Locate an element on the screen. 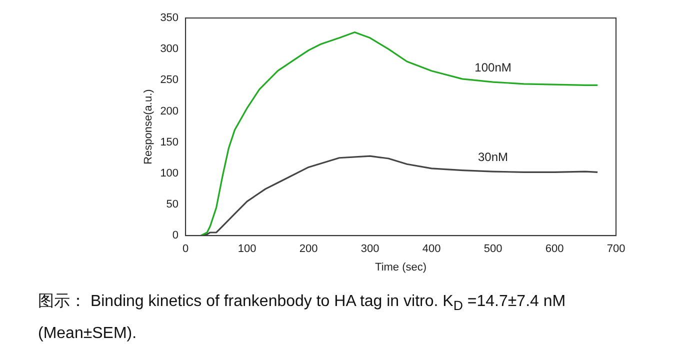 The image size is (696, 350). x-tick-label: 600 is located at coordinates (554, 249).